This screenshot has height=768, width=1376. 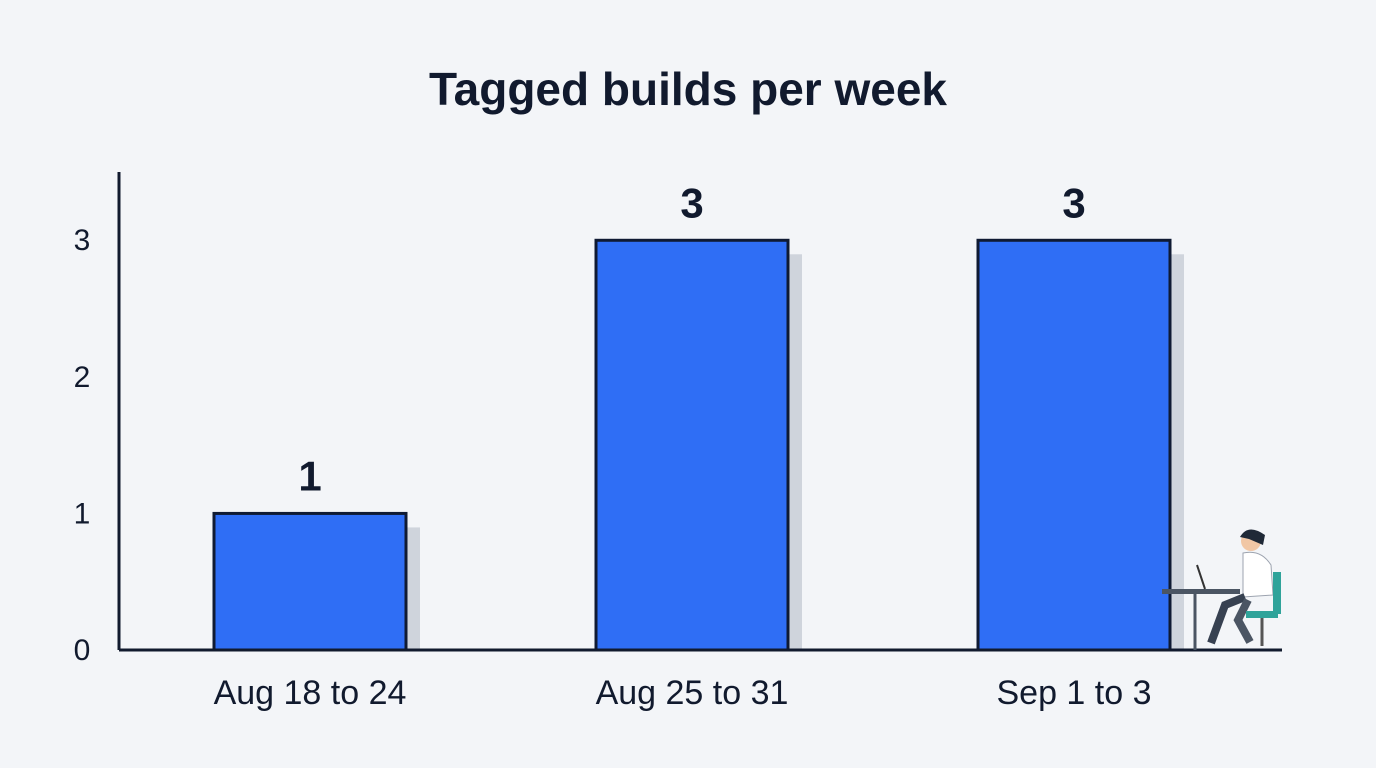 I want to click on illustration, so click(x=1221, y=589).